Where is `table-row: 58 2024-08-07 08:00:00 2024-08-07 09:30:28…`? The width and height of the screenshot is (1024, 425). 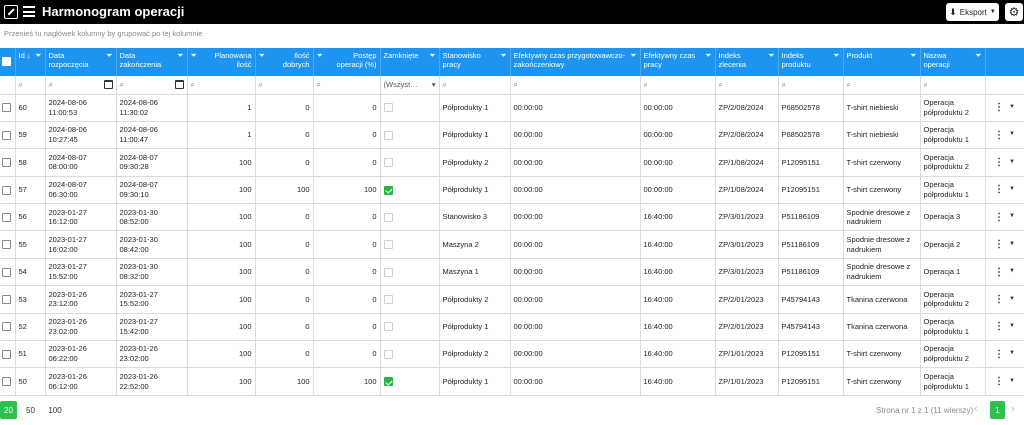
table-row: 58 2024-08-07 08:00:00 2024-08-07 09:30:28… is located at coordinates (512, 162).